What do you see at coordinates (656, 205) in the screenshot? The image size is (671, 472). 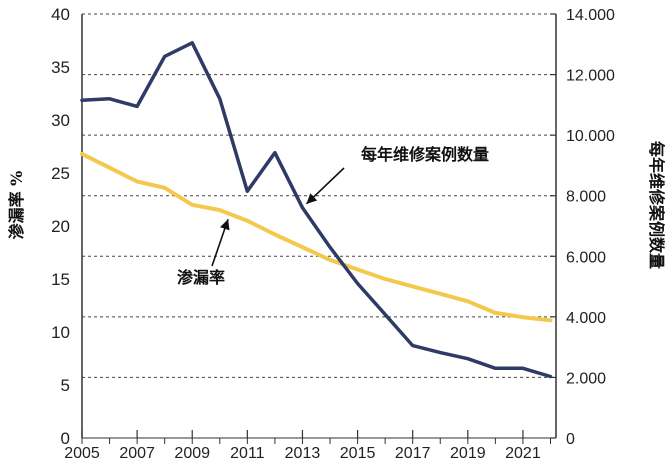 I see `right-axis-label: 每年维修案例数量` at bounding box center [656, 205].